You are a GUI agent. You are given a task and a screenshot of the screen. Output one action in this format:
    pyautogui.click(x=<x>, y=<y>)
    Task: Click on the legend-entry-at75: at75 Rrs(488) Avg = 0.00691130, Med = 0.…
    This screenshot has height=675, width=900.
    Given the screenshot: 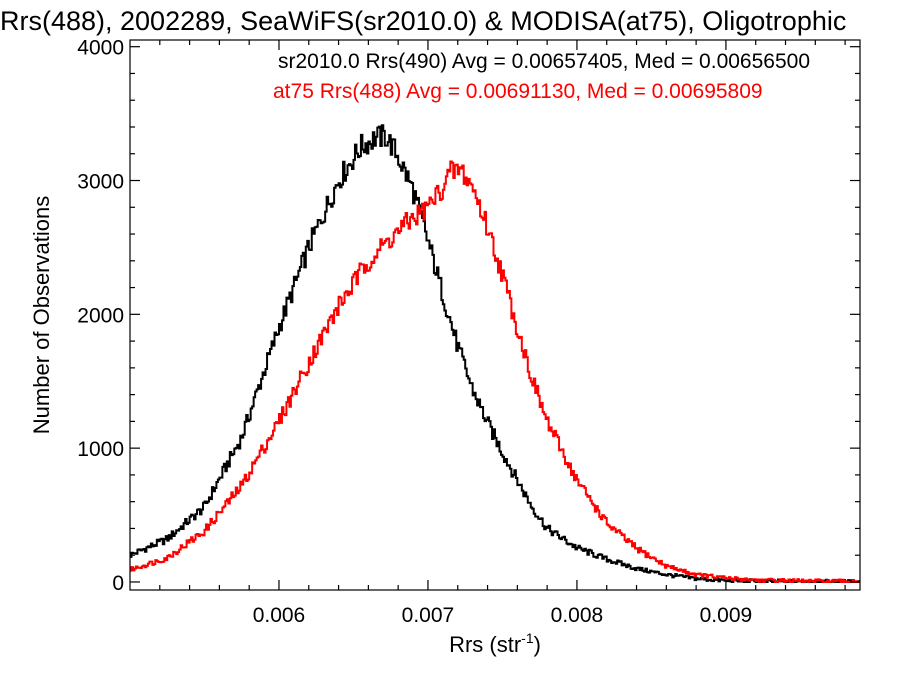 What is the action you would take?
    pyautogui.click(x=518, y=91)
    